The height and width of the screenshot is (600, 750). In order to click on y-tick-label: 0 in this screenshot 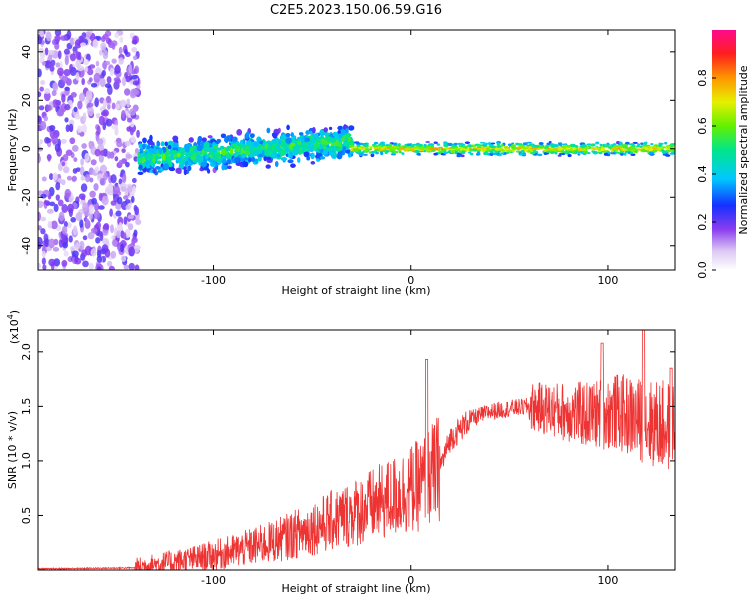, I will do `click(26, 148)`.